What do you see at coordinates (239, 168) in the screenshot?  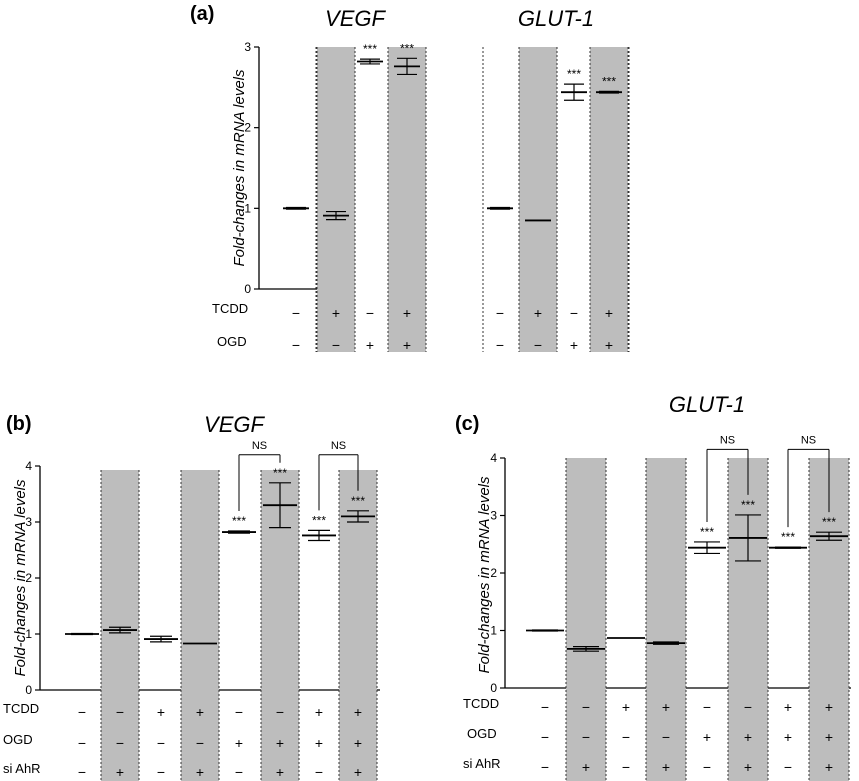 I see `panel-a-ylabel: Fold-changes in mRNA levels` at bounding box center [239, 168].